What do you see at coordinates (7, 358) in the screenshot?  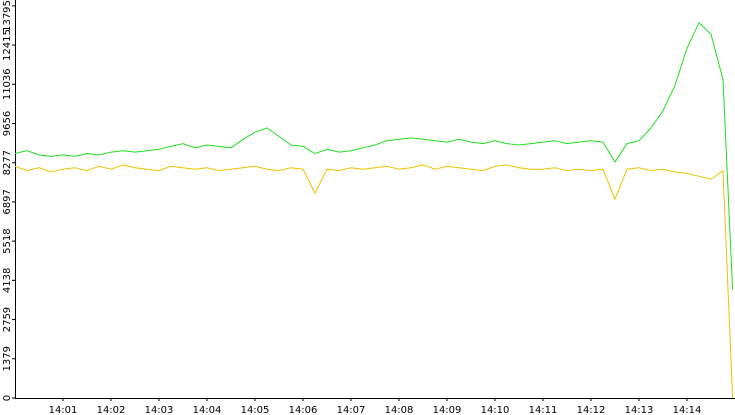 I see `y-tick-label: 1379` at bounding box center [7, 358].